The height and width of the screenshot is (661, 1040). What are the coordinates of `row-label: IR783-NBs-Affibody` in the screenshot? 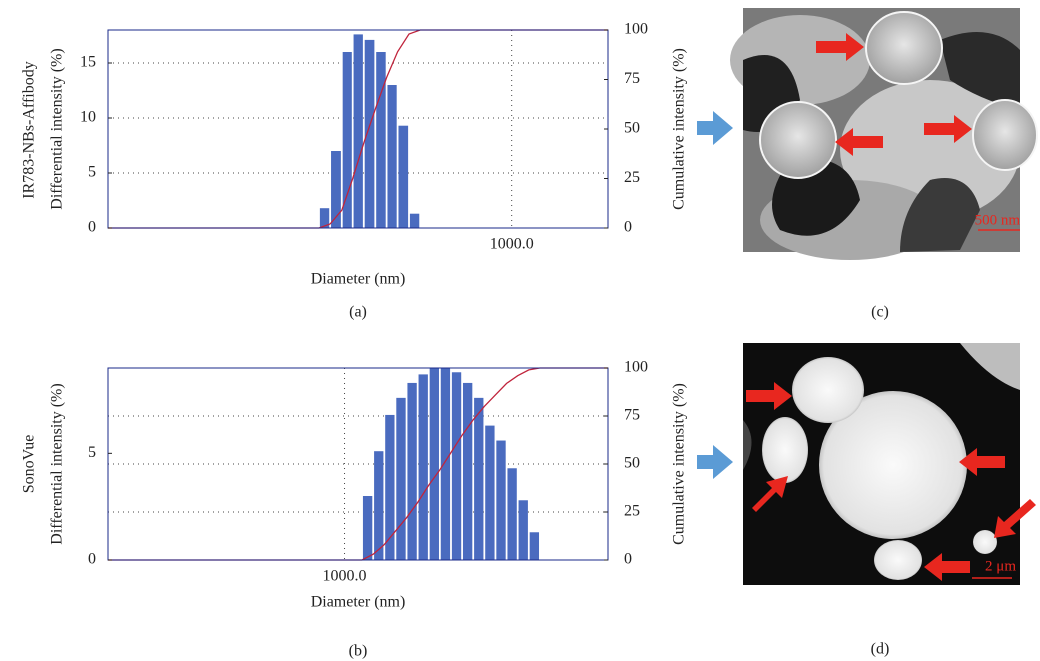 It's located at (29, 129).